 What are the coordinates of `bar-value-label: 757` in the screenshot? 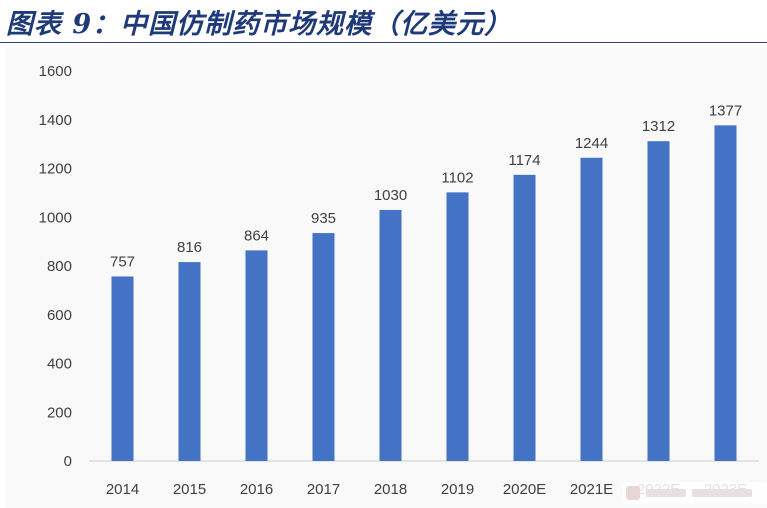 It's located at (122, 261).